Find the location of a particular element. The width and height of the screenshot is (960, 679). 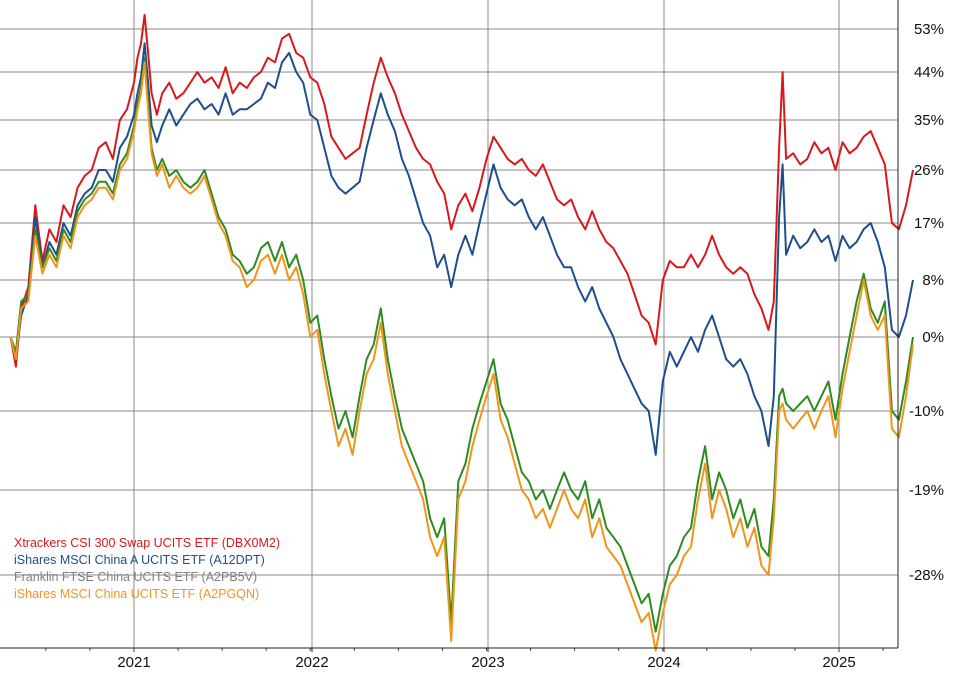

x-tick-label: 2022 is located at coordinates (311, 662).